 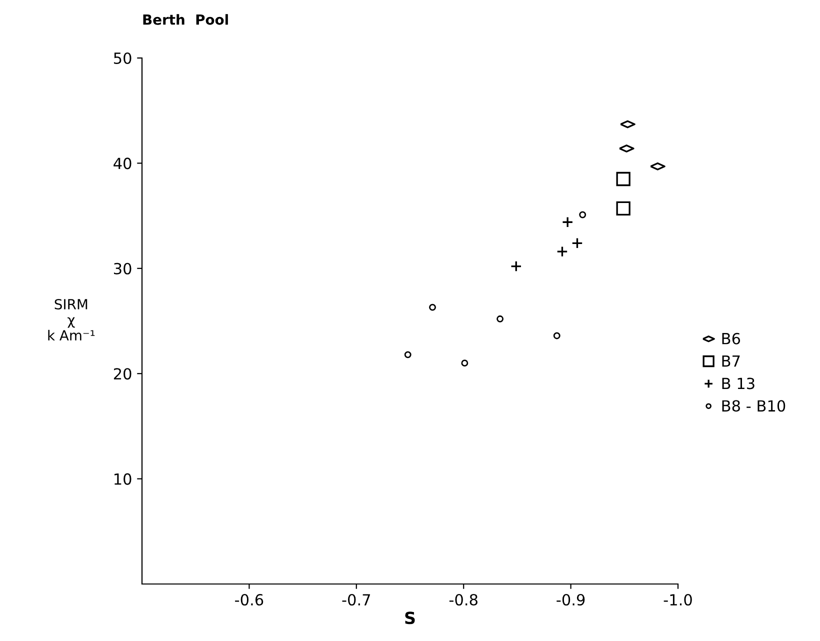 I want to click on x-tick-label: -0.6, so click(x=249, y=600).